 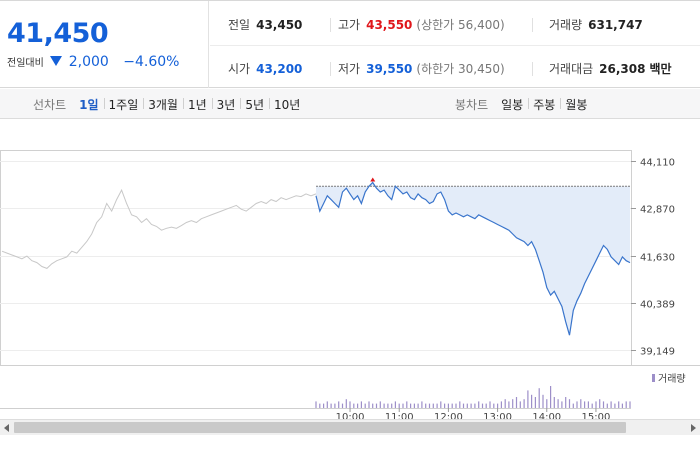 I want to click on high-stat: 고가 43,550 (상한가 56,400), so click(x=421, y=24).